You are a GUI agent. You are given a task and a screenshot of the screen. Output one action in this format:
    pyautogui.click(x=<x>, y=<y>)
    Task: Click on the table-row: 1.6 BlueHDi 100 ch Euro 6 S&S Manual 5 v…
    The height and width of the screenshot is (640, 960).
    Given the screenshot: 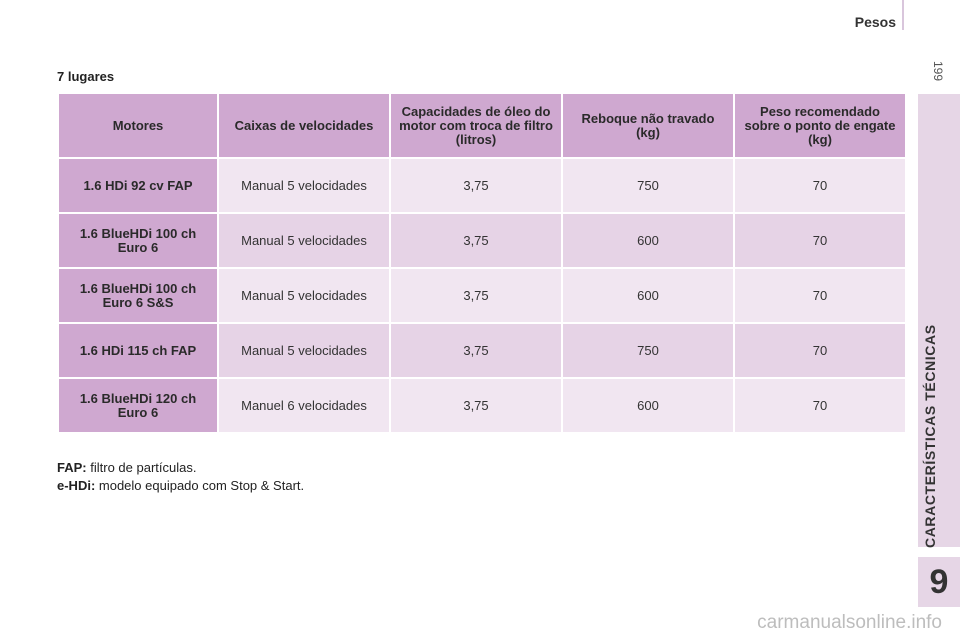 What is the action you would take?
    pyautogui.click(x=482, y=295)
    